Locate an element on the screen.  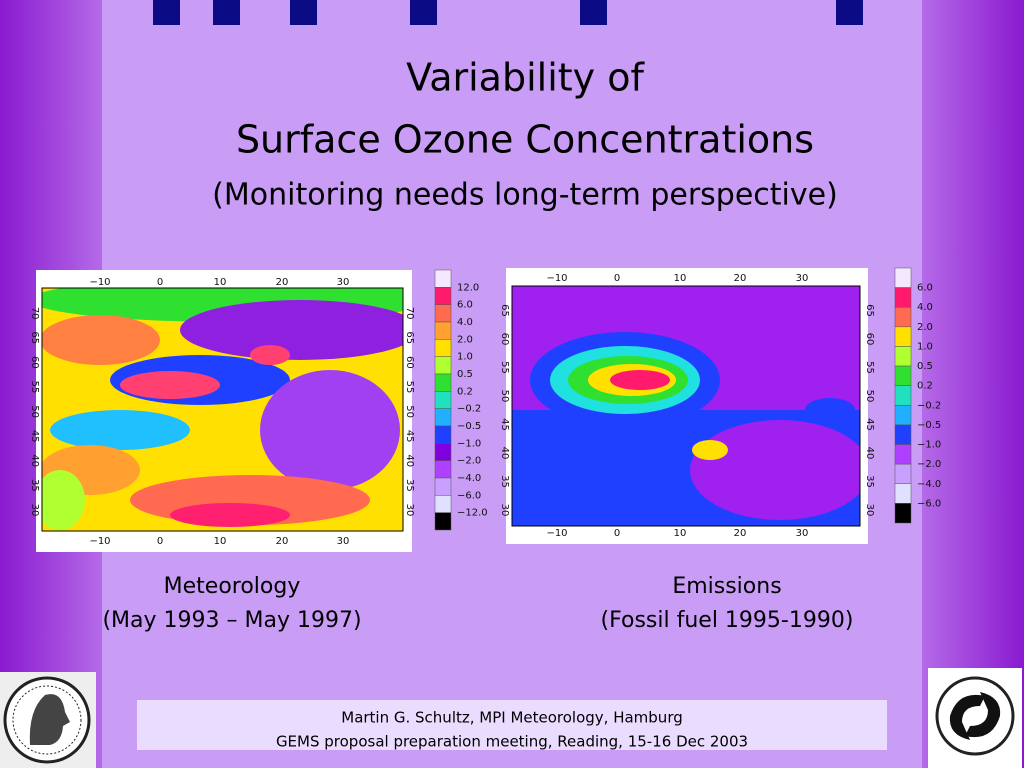
map-caption: (May 1993 – May 1997) is located at coordinates (231, 620).